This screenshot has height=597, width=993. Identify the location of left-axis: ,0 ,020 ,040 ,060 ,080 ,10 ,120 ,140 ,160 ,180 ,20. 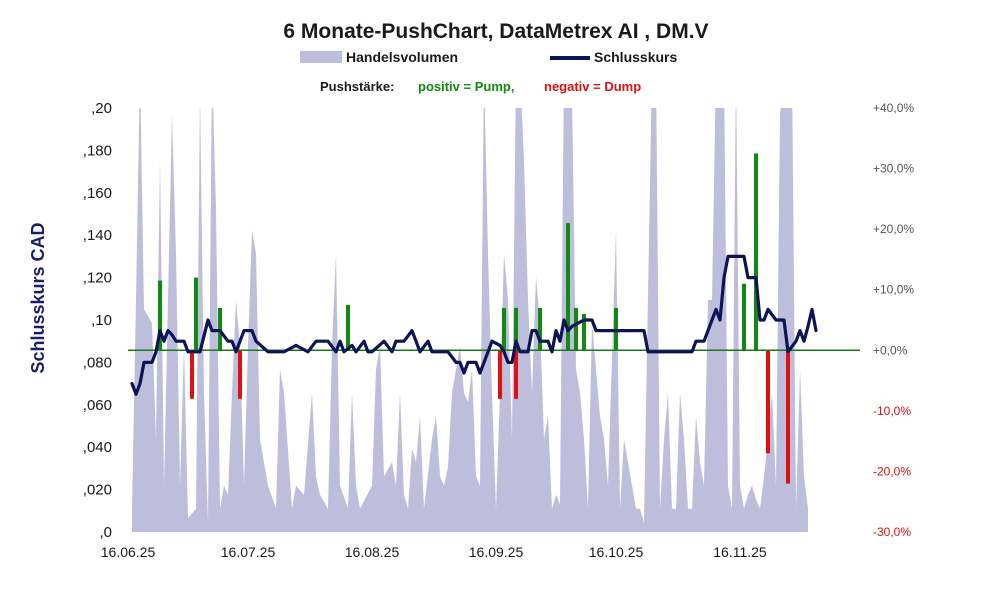
(97, 320).